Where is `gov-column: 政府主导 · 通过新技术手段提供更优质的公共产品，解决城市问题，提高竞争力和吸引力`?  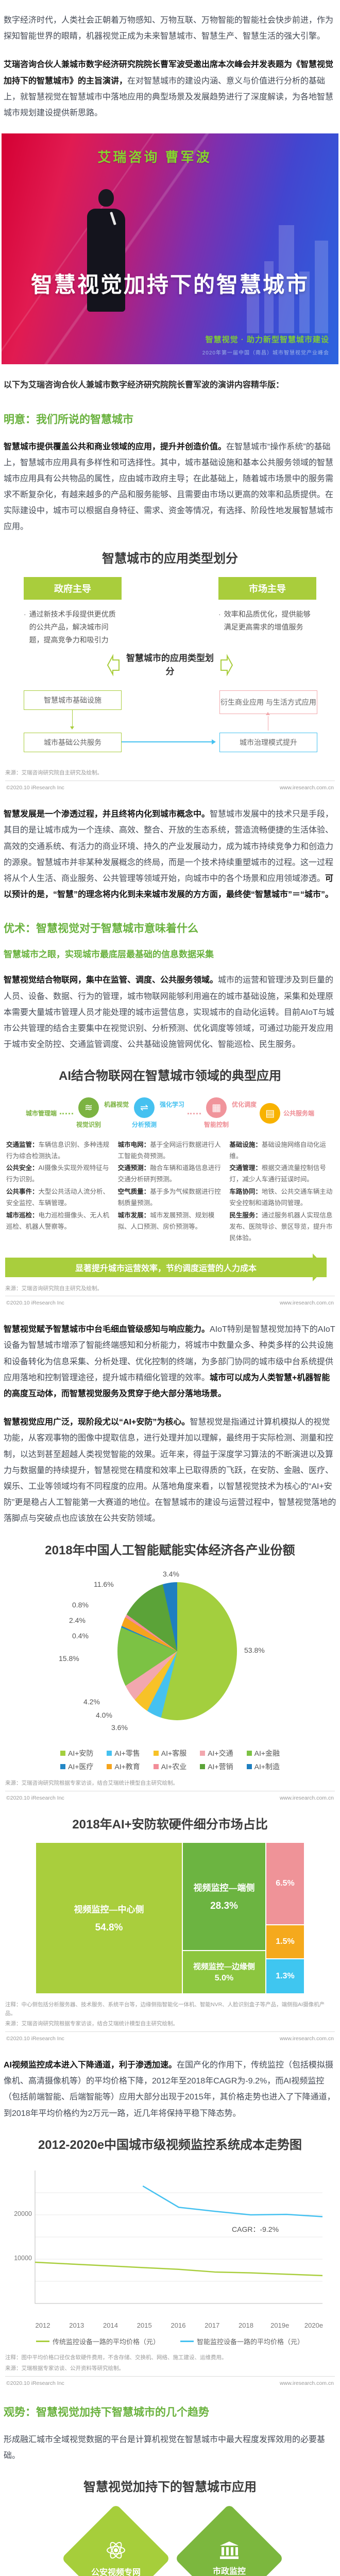
gov-column: 政府主导 · 通过新技术手段提供更优质的公共产品，解决城市问题，提高竞争力和吸引力 is located at coordinates (73, 612).